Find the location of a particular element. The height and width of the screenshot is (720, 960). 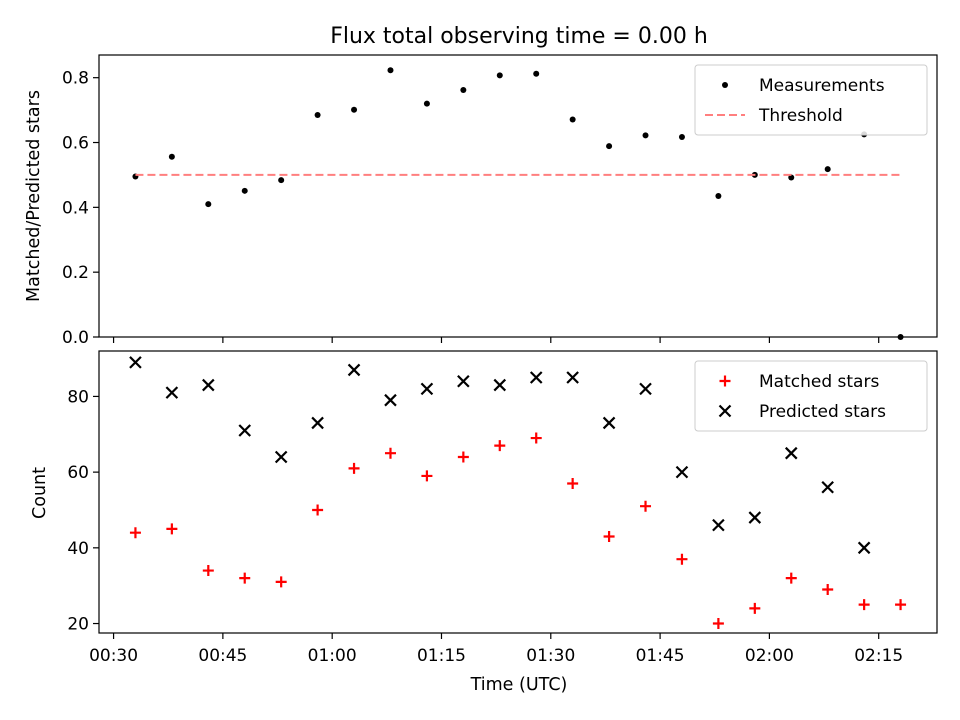

x-axis-label: Time (UTC) is located at coordinates (519, 685).